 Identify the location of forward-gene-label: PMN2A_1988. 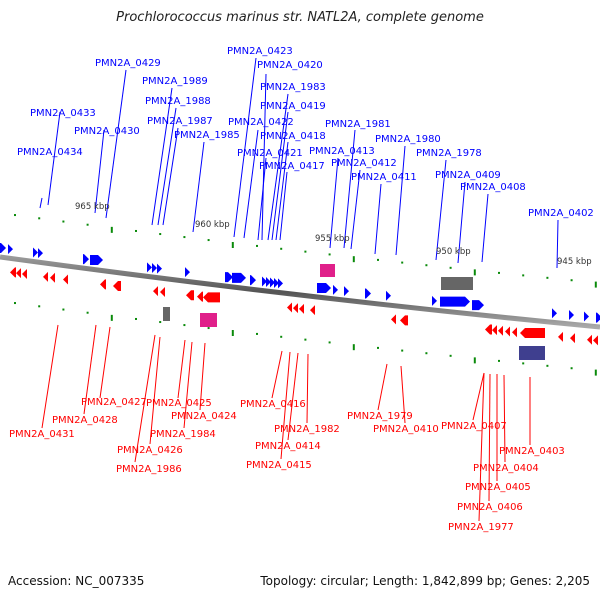
(178, 101).